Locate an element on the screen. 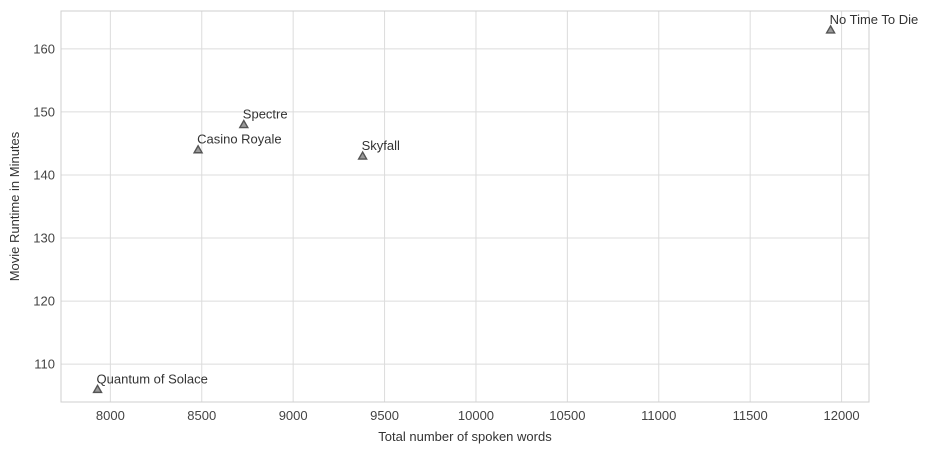 This screenshot has width=940, height=454. point-label: No Time To Die is located at coordinates (874, 19).